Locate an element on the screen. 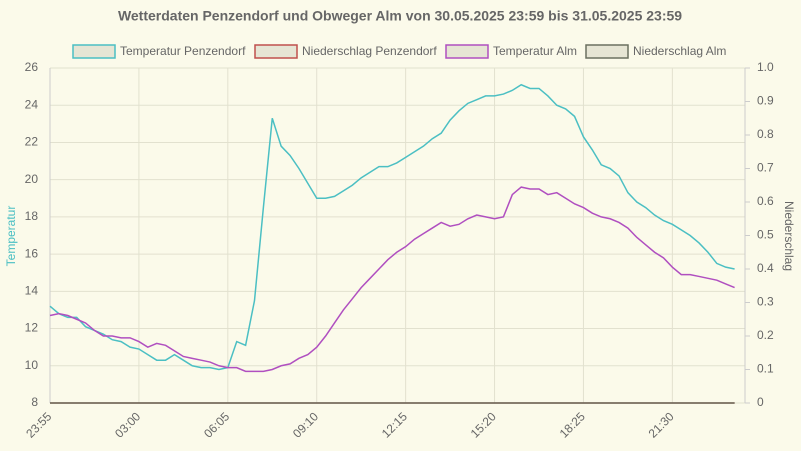 The image size is (801, 451). y-tick-label: 10 is located at coordinates (32, 365).